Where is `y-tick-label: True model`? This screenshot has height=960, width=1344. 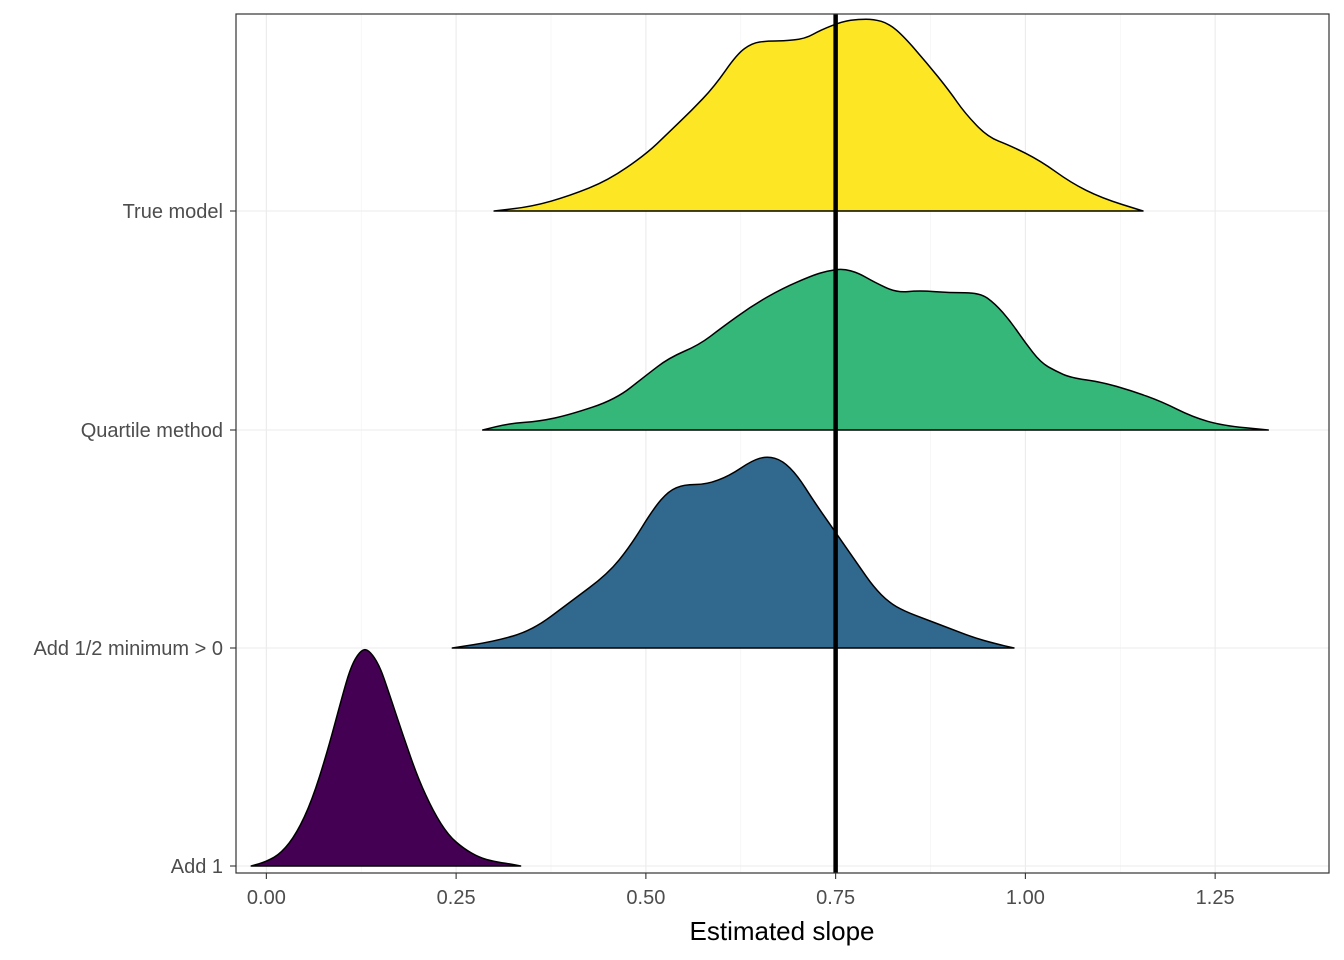
y-tick-label: True model is located at coordinates (173, 212).